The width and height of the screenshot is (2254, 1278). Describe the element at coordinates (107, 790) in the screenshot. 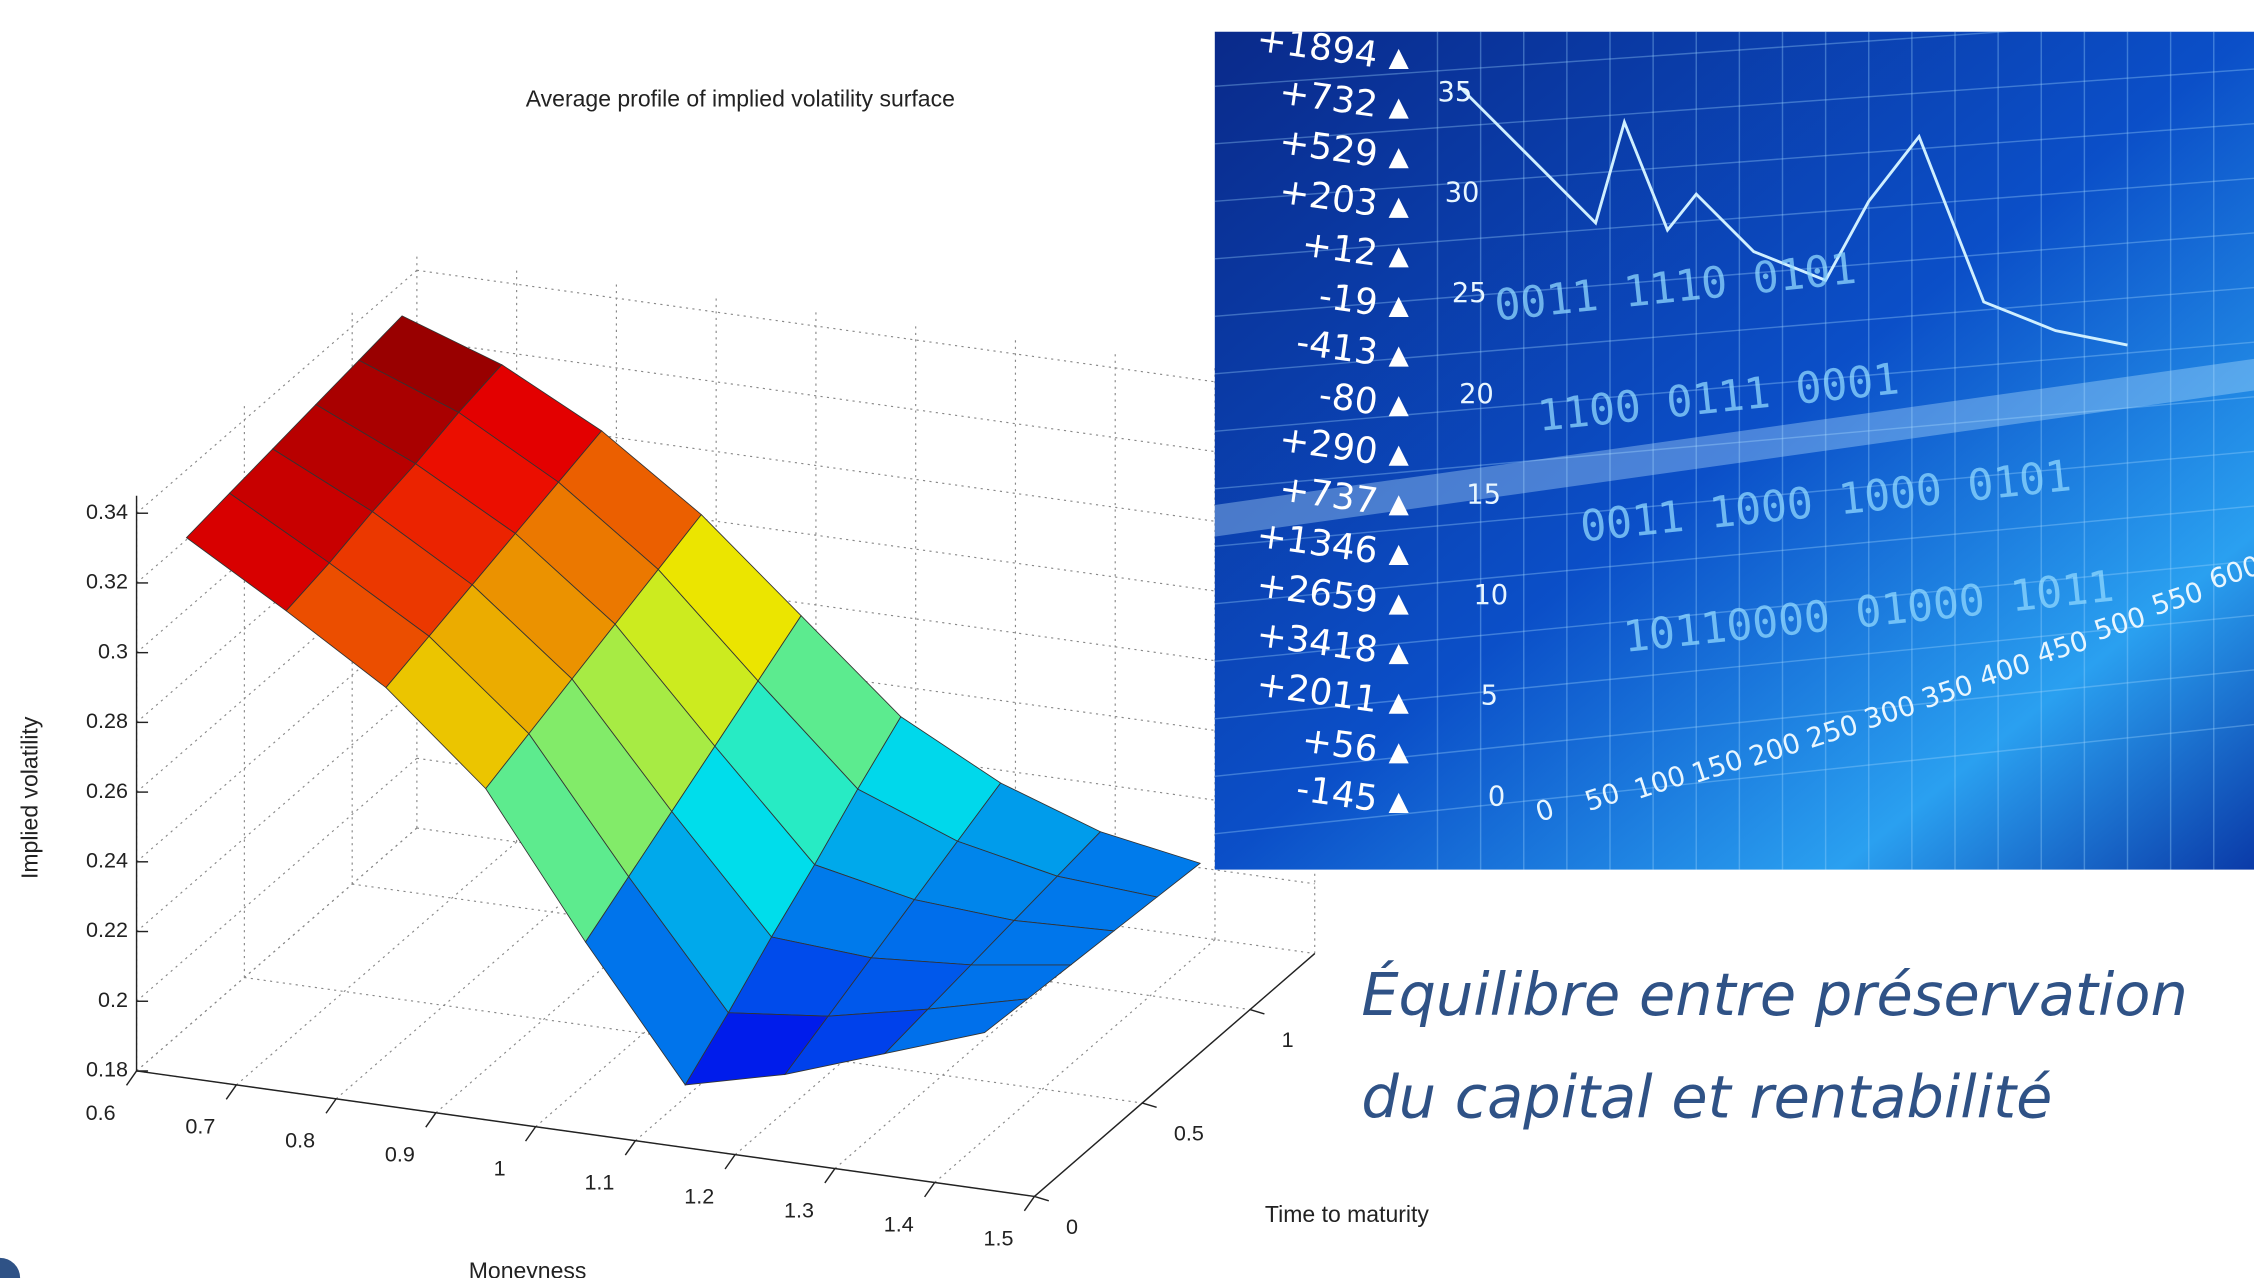

I see `z-tick-label: 0.26` at that location.